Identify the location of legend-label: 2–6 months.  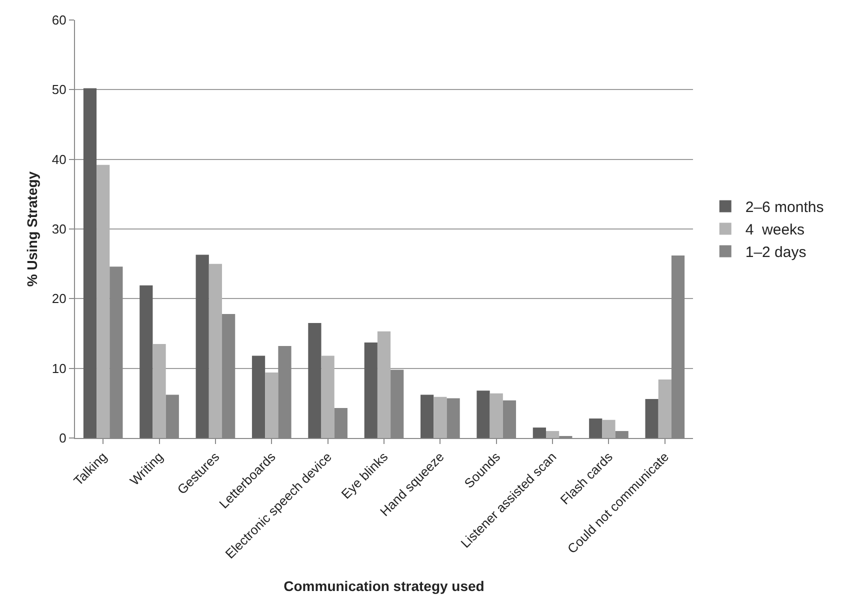
(784, 207).